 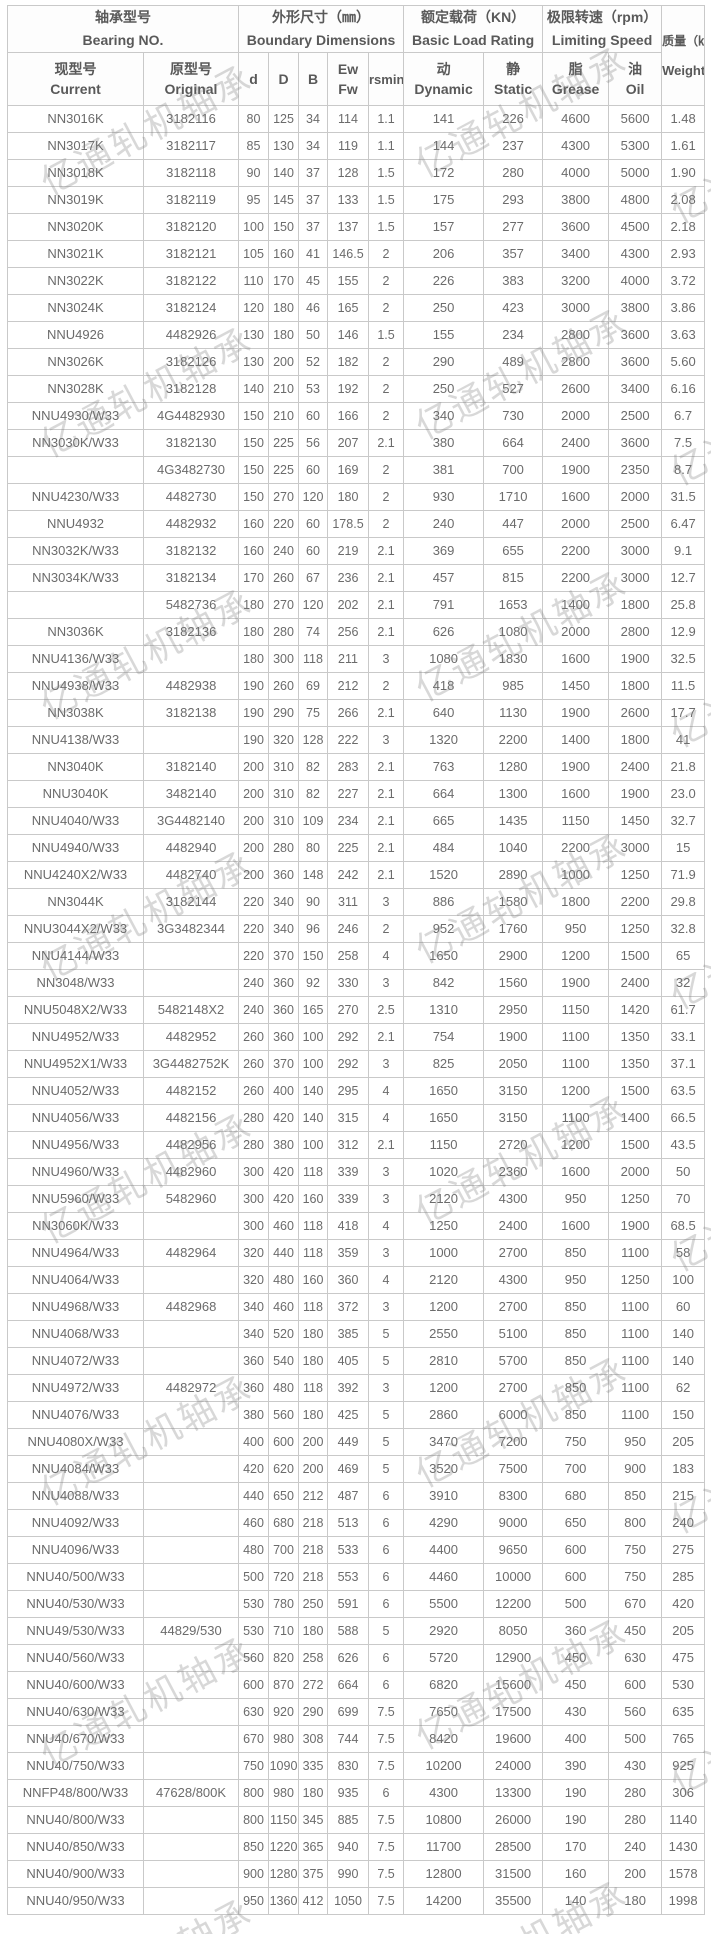 I want to click on cell-load-dynamic: 626, so click(x=444, y=632).